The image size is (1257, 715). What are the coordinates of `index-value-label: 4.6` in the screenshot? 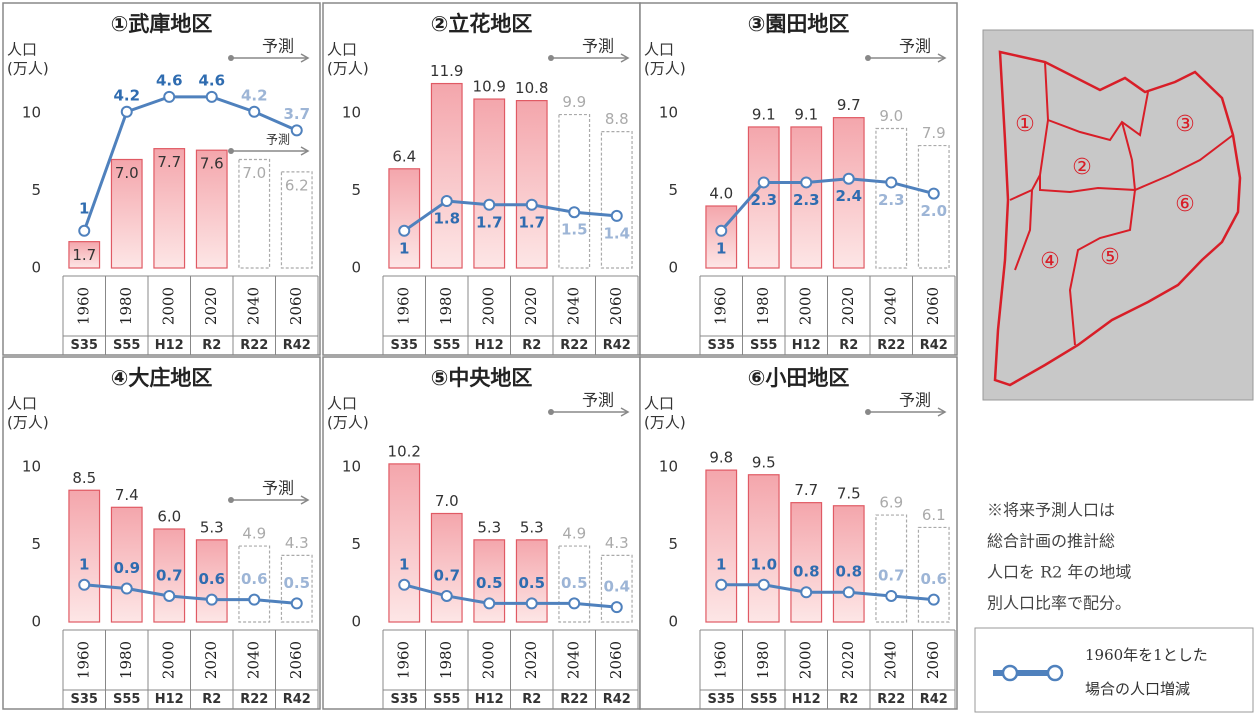 It's located at (169, 80).